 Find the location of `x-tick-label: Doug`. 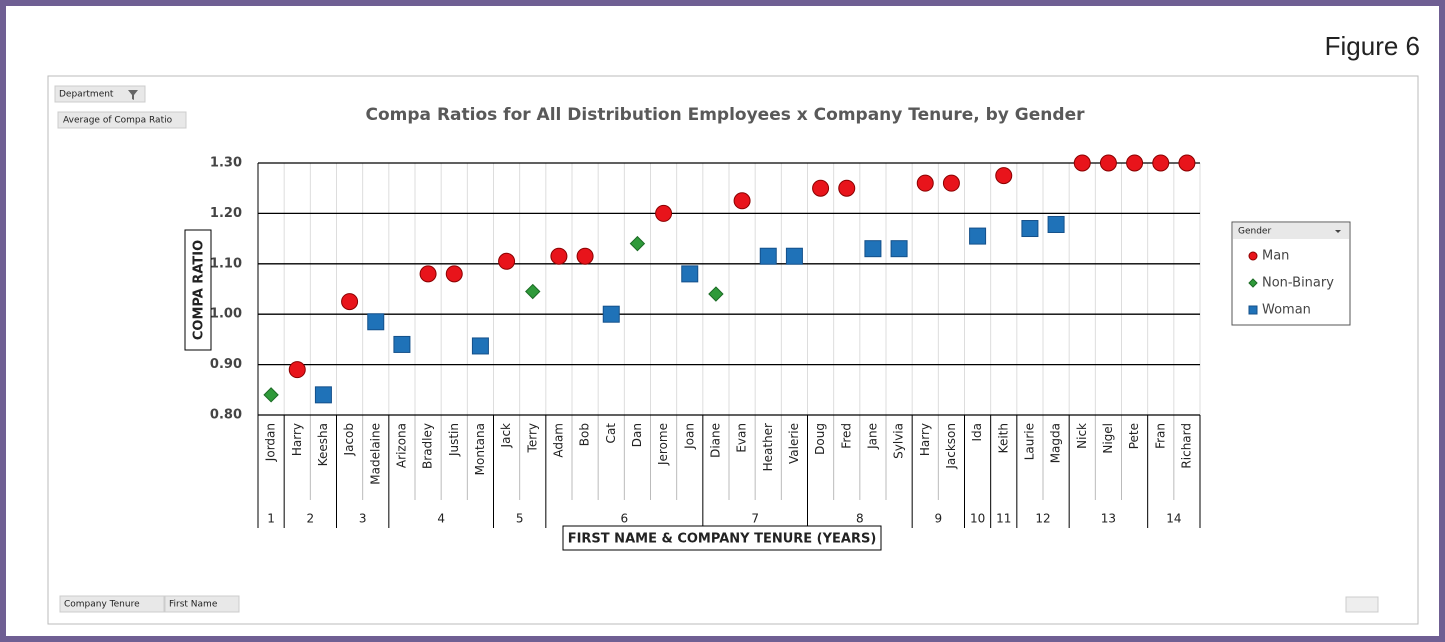

x-tick-label: Doug is located at coordinates (820, 439).